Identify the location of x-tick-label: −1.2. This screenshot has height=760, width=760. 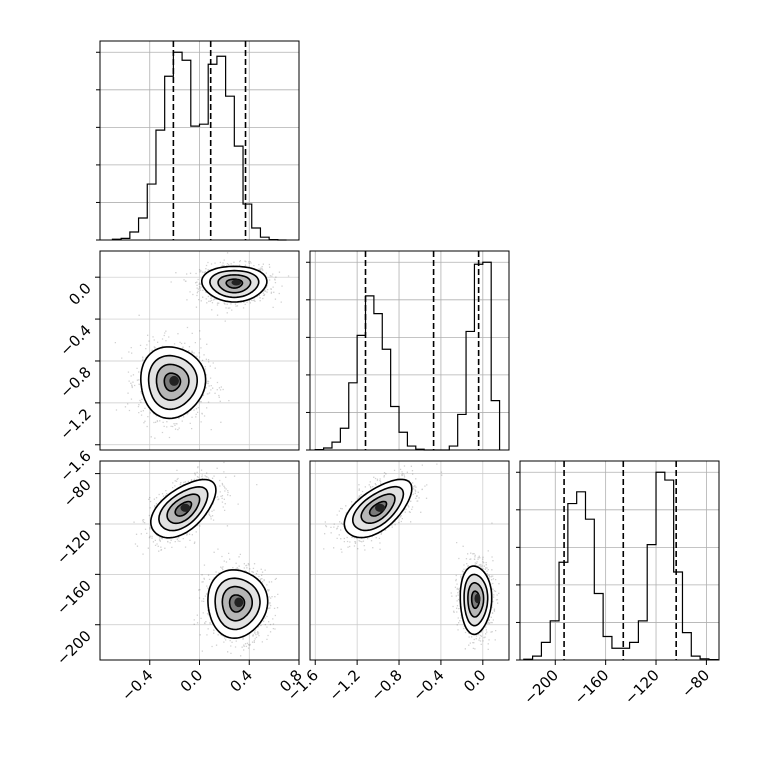
(344, 685).